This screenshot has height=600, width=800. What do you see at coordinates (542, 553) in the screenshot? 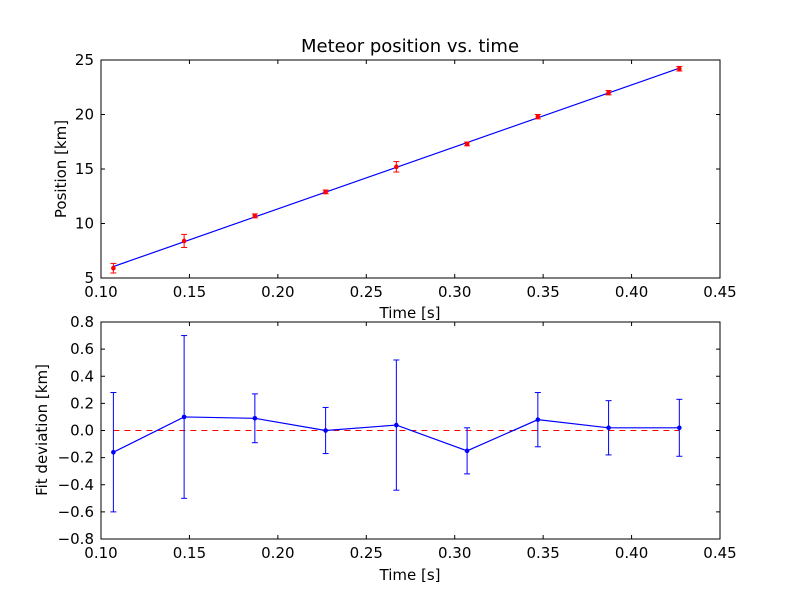
I see `deviation-plot-x-tick-label: 0.35` at bounding box center [542, 553].